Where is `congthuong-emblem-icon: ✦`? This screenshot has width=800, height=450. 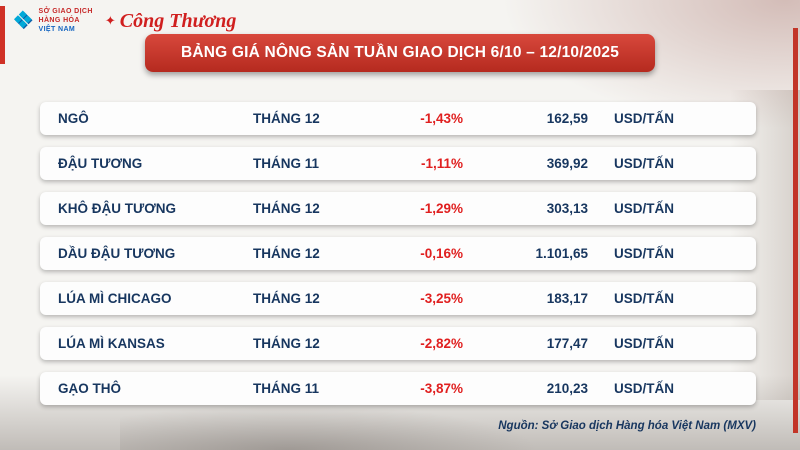
congthuong-emblem-icon: ✦ is located at coordinates (110, 21).